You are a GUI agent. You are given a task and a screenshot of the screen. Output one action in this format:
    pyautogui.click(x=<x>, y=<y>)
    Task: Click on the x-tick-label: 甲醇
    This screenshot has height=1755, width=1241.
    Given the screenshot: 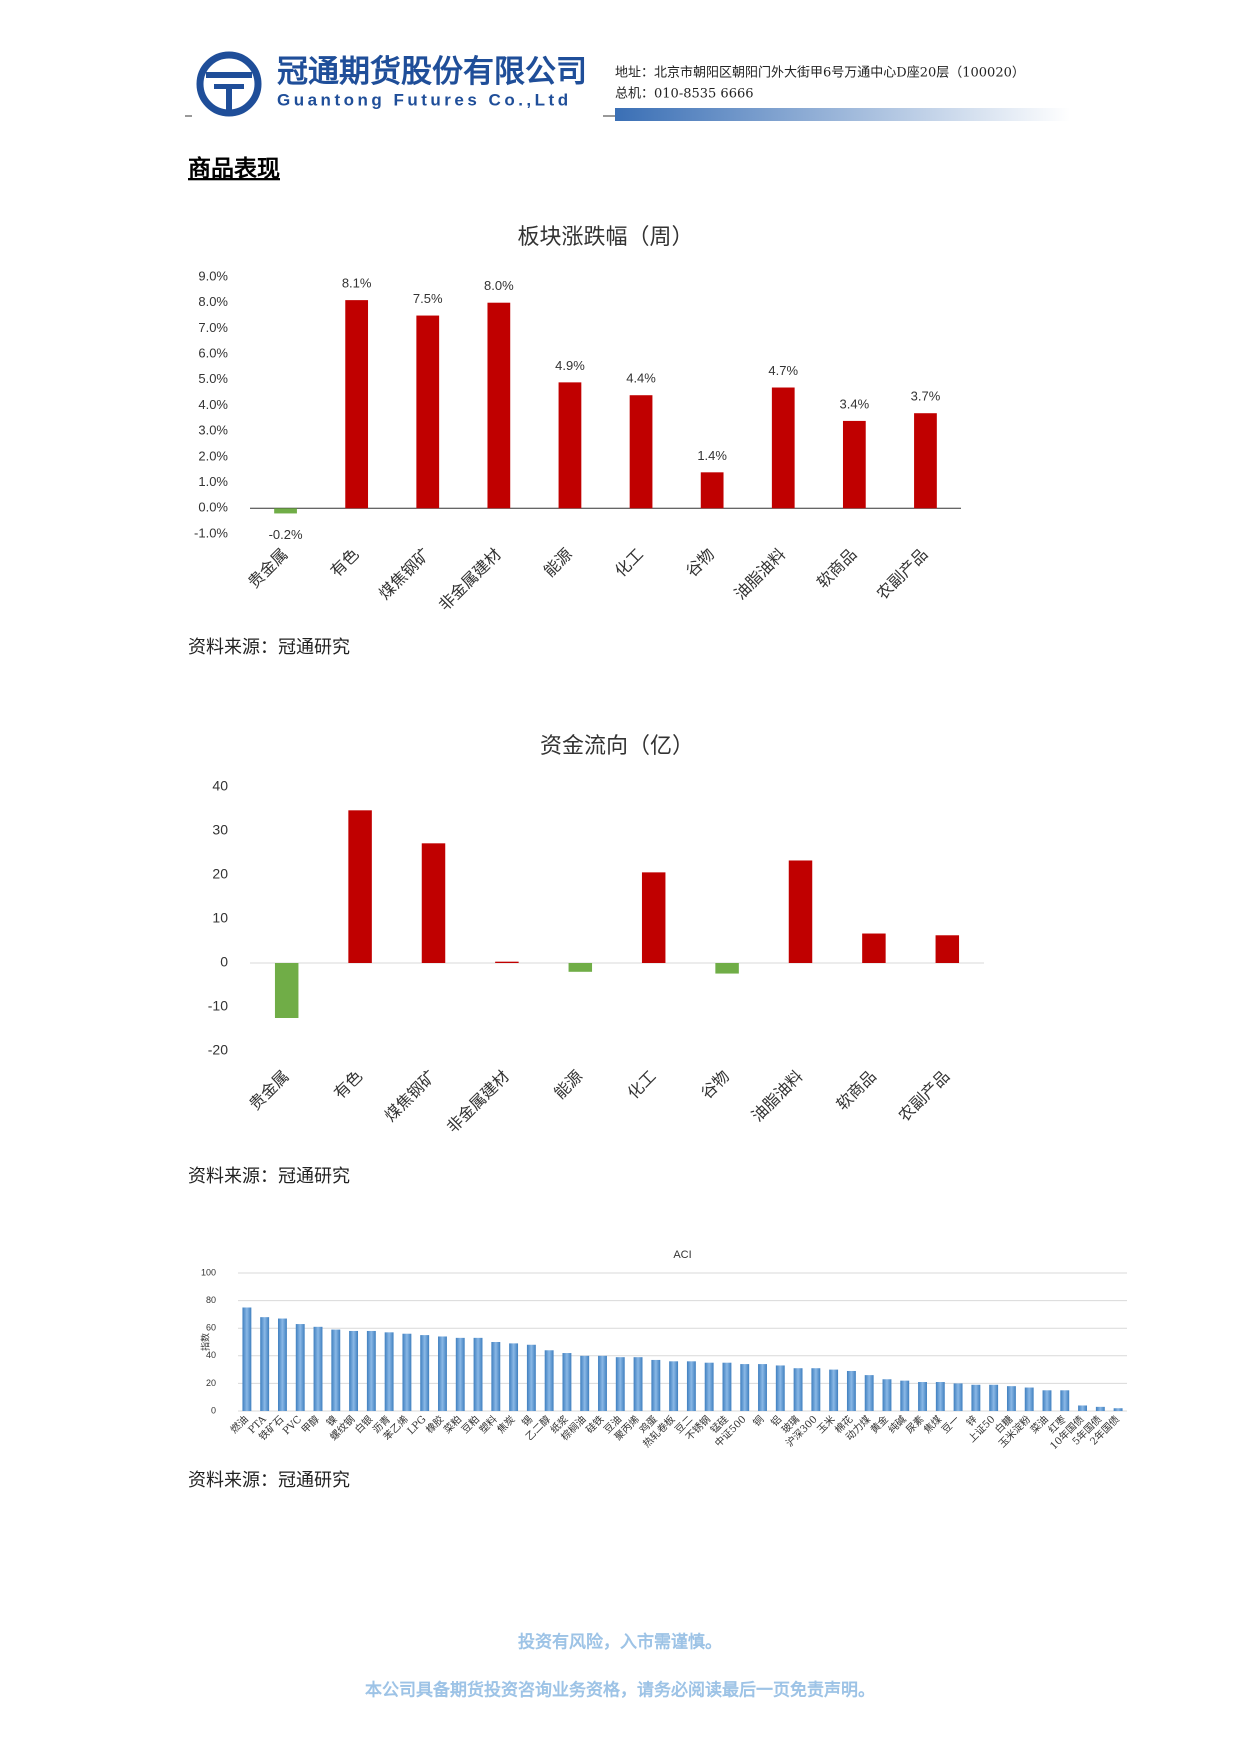 What is the action you would take?
    pyautogui.click(x=310, y=1424)
    